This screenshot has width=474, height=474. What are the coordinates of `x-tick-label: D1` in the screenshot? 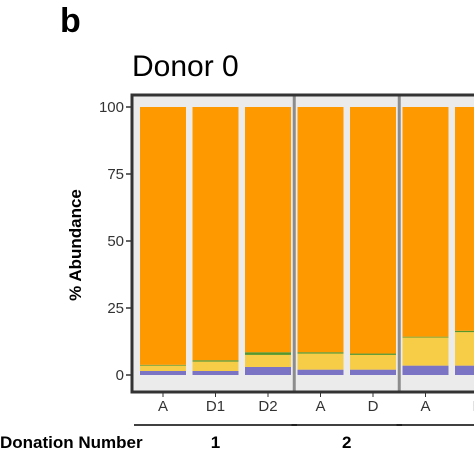 It's located at (215, 406).